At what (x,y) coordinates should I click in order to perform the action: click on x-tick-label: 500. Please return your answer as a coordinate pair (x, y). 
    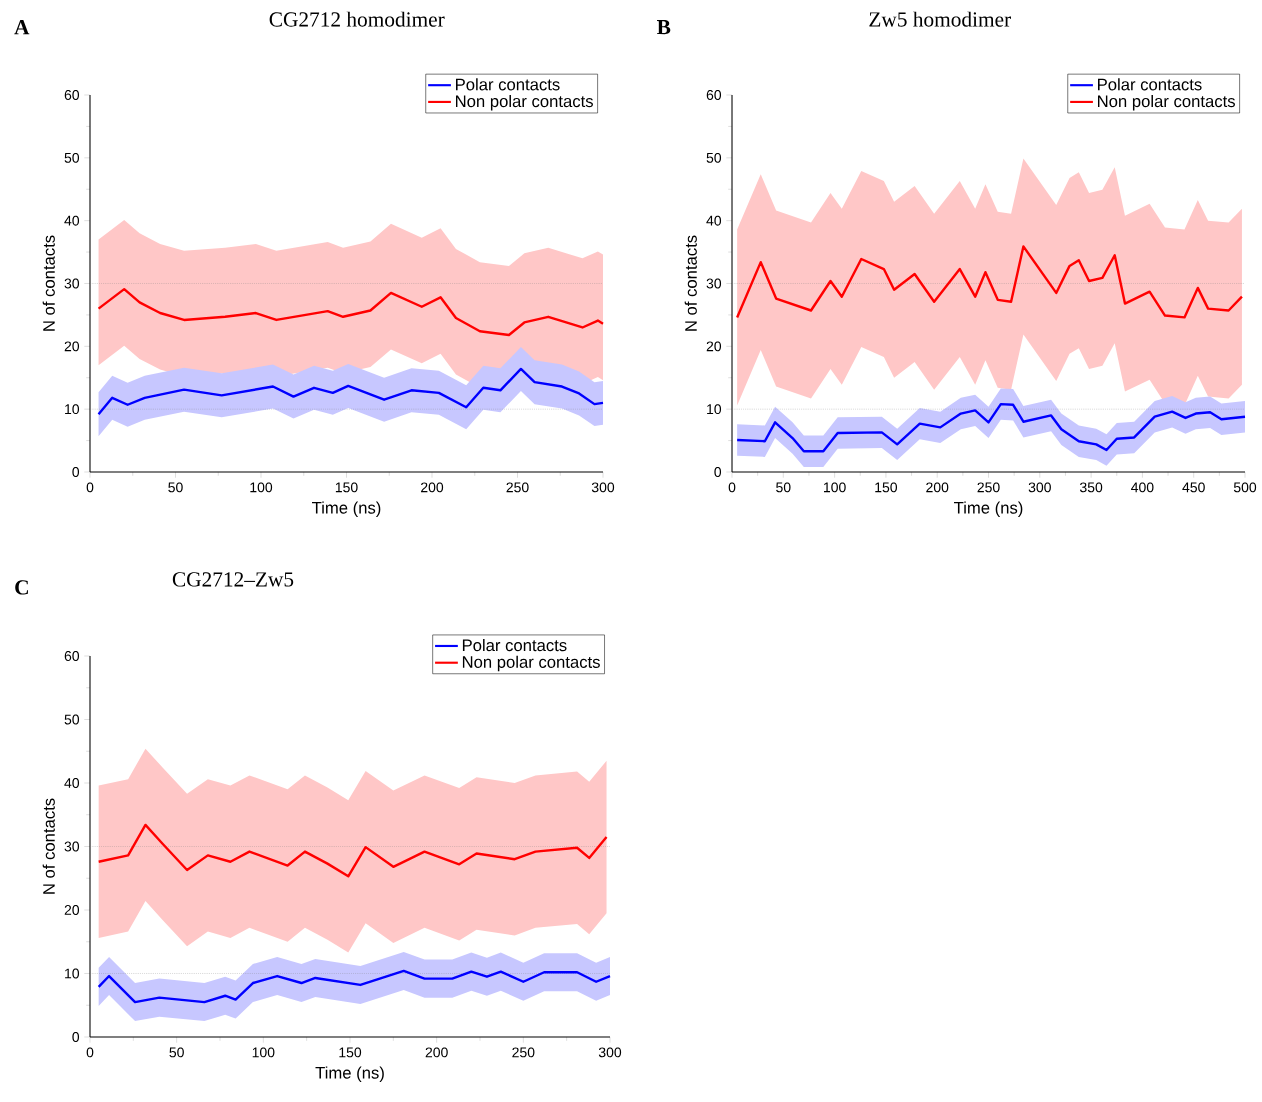
    Looking at the image, I should click on (1245, 487).